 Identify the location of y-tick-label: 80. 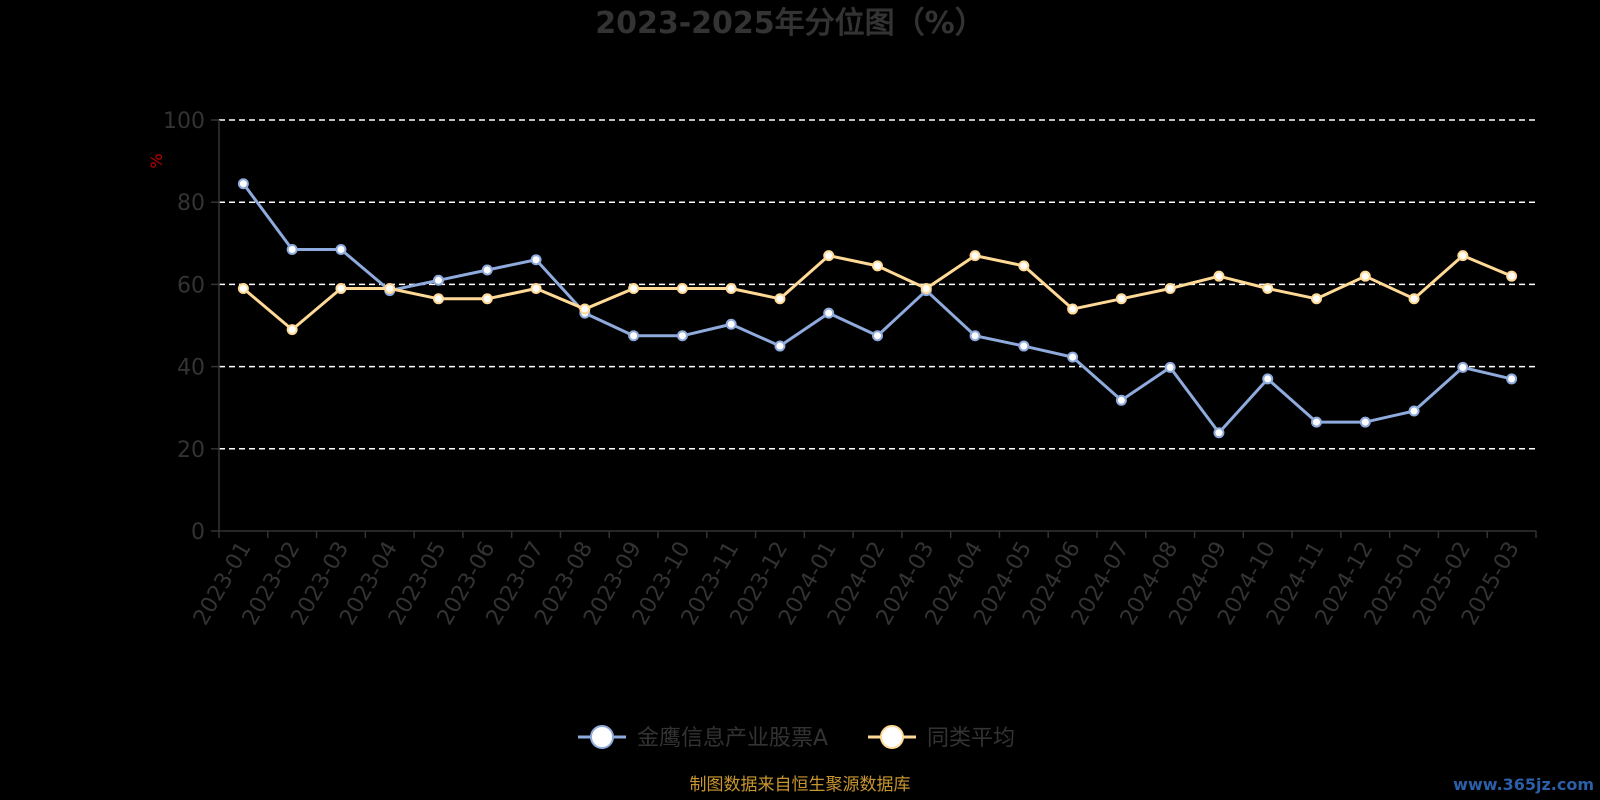
(191, 203).